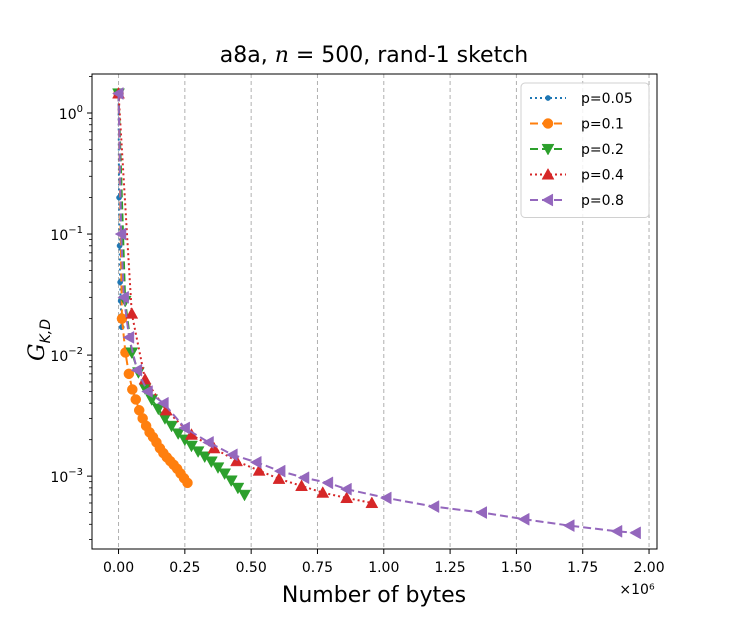 The width and height of the screenshot is (731, 618). I want to click on y-axis-label-main: G, so click(37, 352).